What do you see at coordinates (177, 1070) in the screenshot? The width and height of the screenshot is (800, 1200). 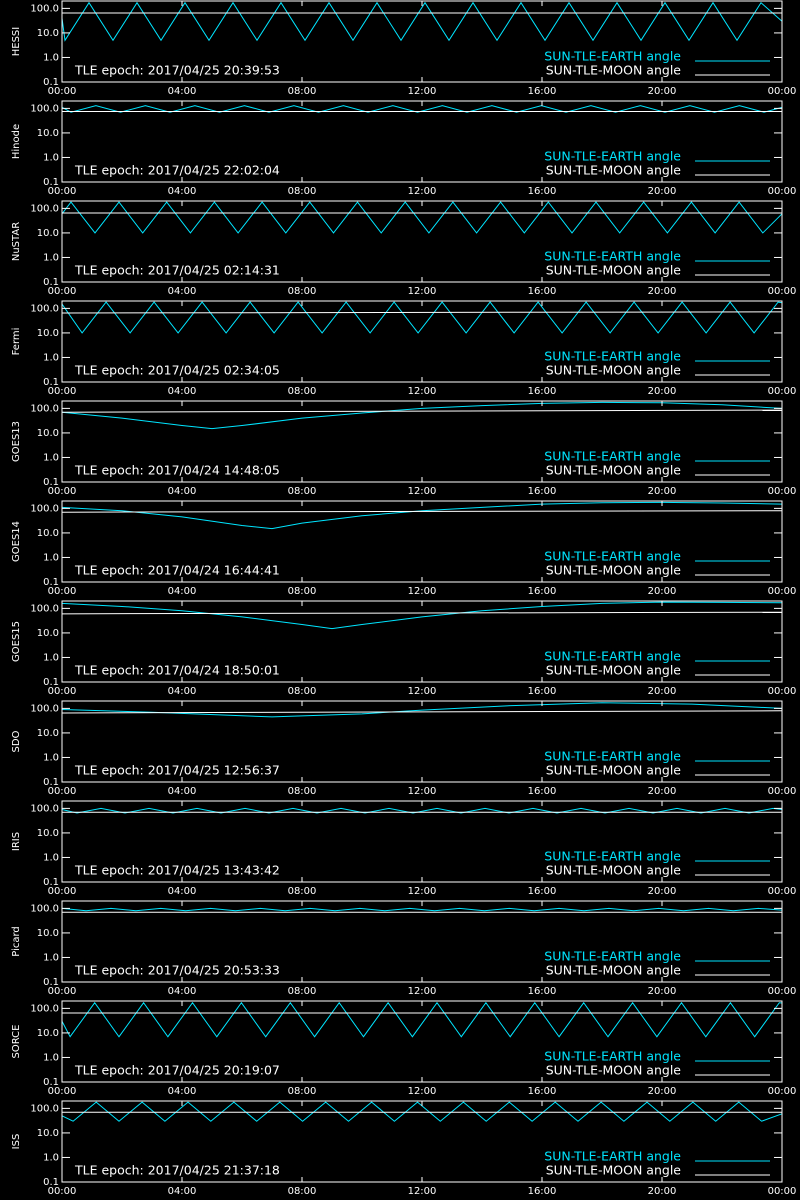 I see `annotation: TLE epoch: 2017/04/25 20:19:07` at bounding box center [177, 1070].